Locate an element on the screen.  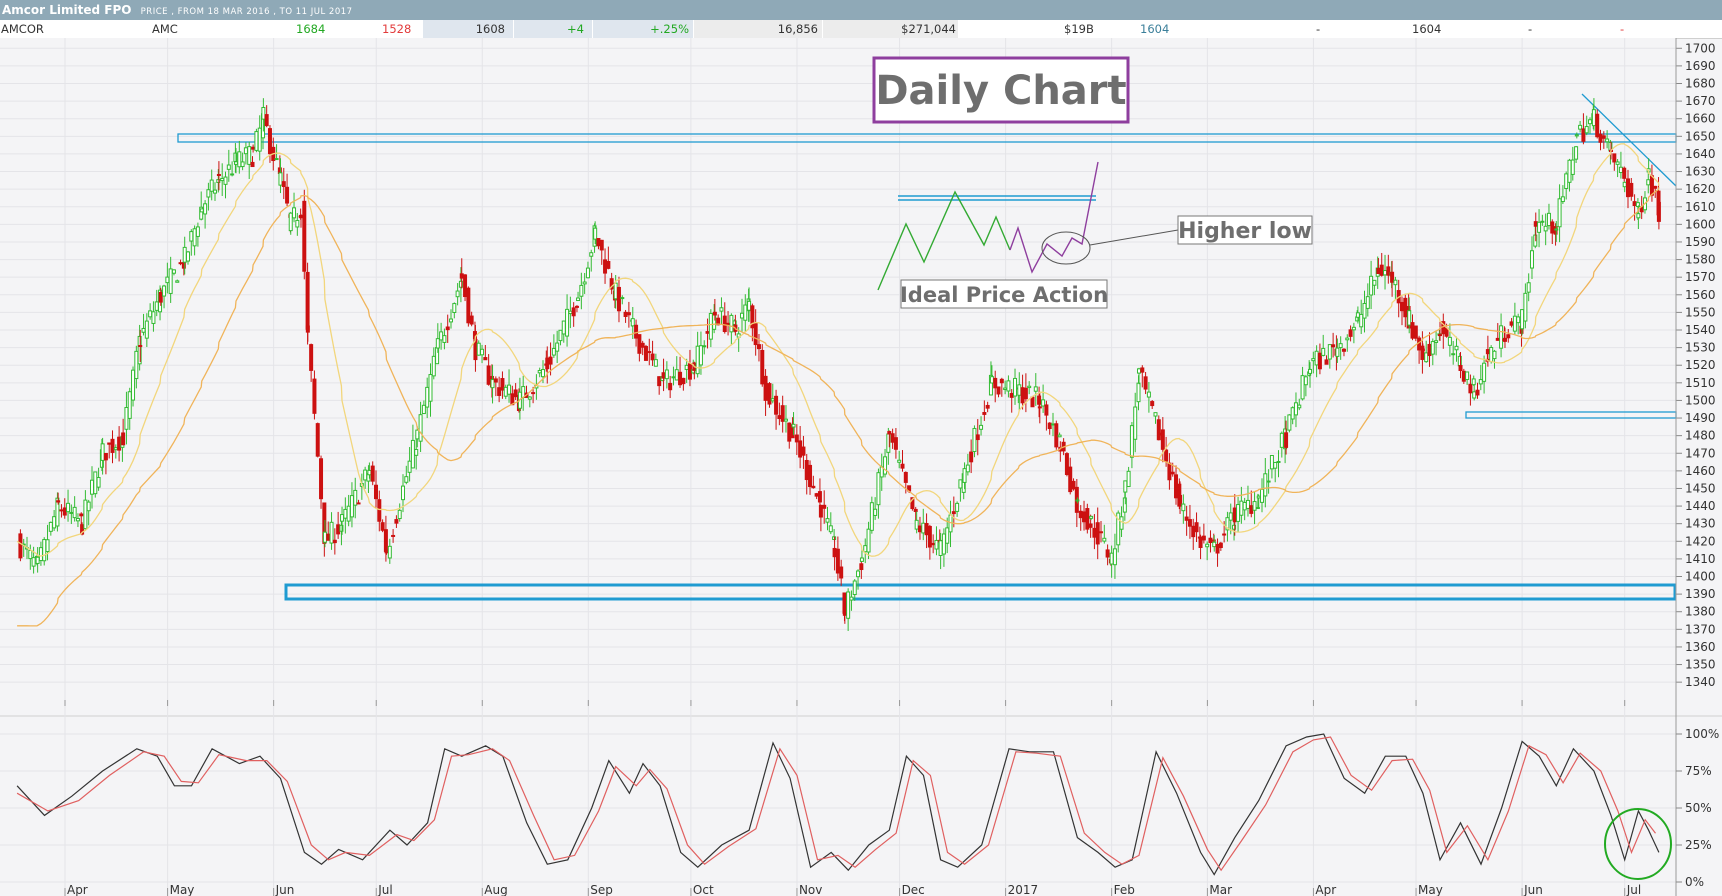
quote-field-2: - is located at coordinates (1530, 29).